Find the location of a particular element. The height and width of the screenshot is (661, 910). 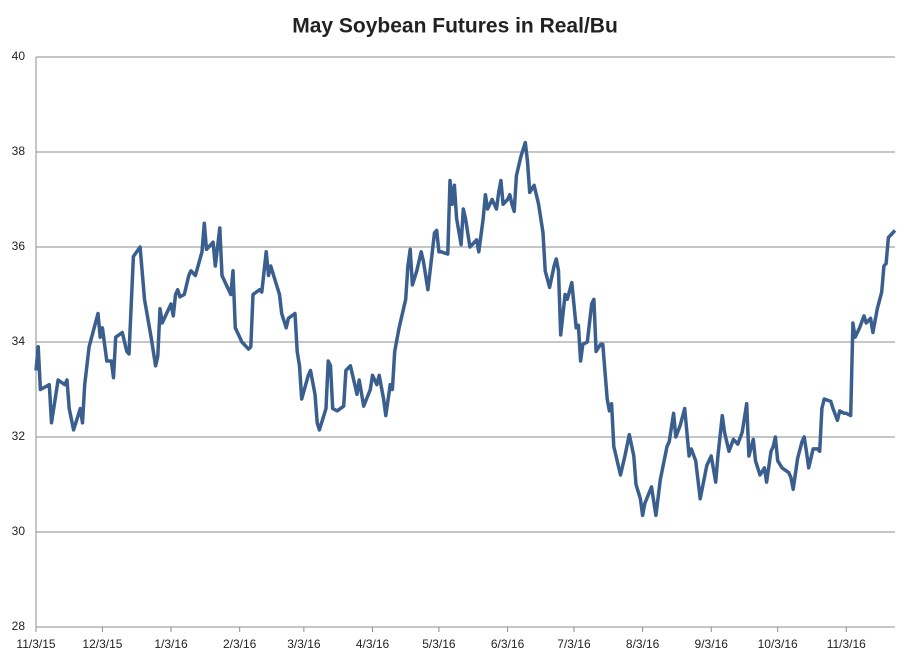

x-tick-label: 6/3/16 is located at coordinates (508, 644).